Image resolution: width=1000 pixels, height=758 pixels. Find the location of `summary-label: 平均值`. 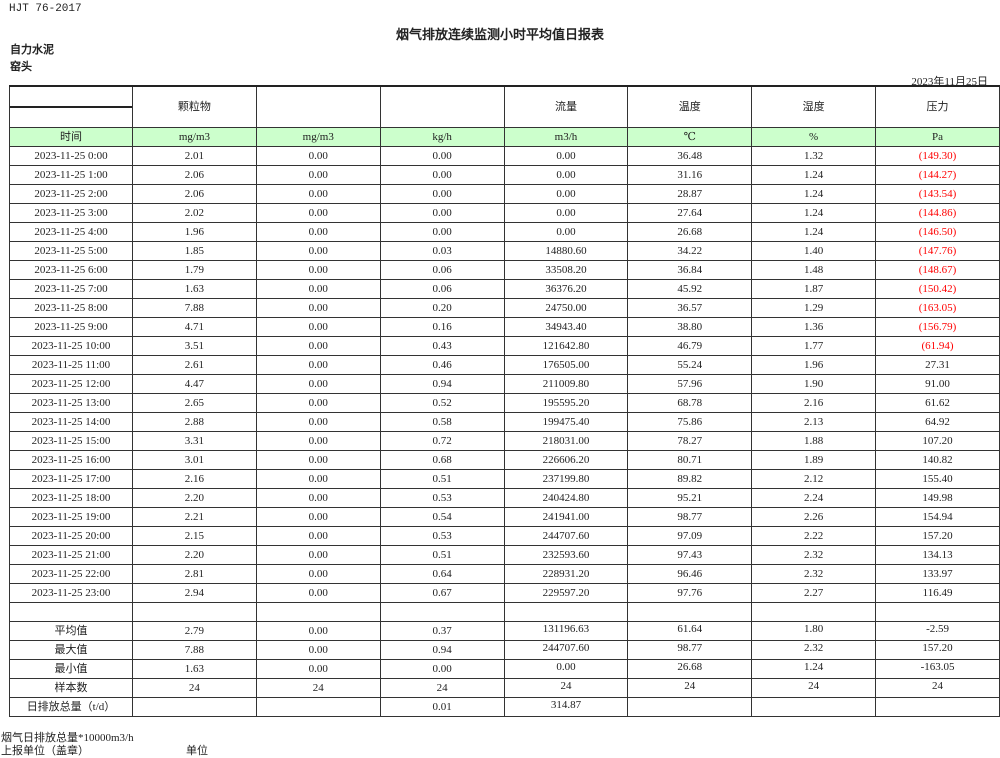

summary-label: 平均值 is located at coordinates (71, 631).